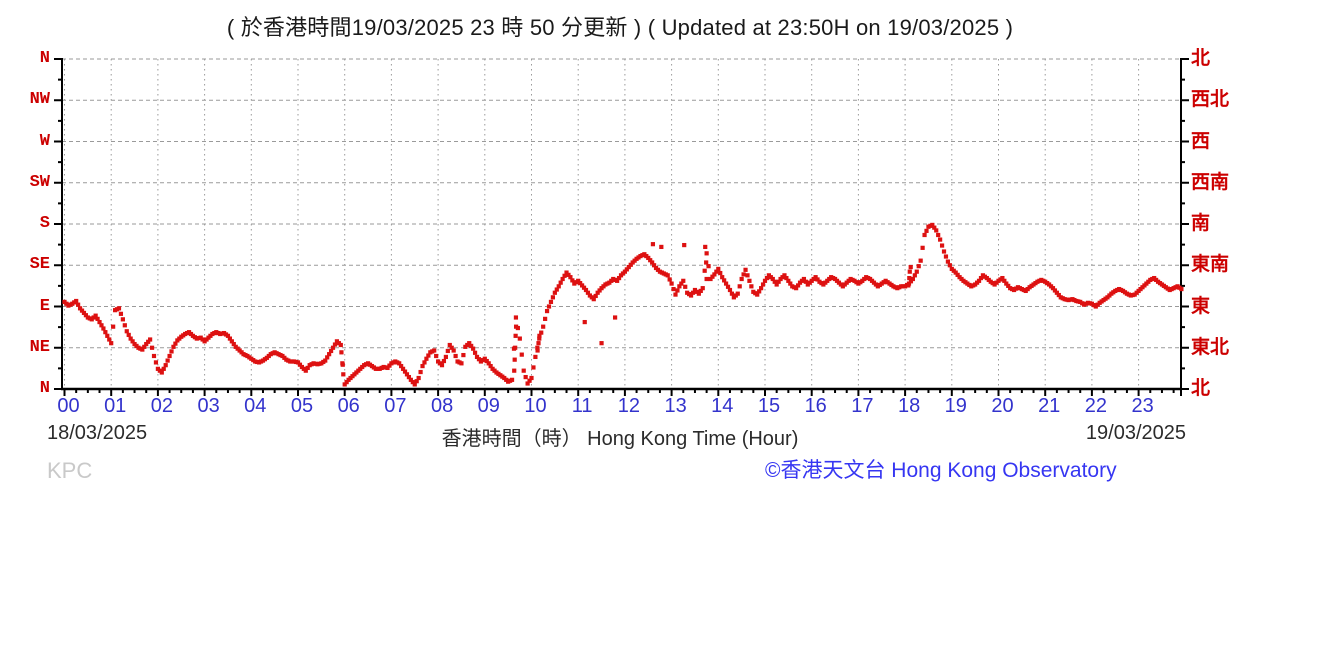 This screenshot has width=1338, height=649. I want to click on hour-tick-label: 17, so click(862, 406).